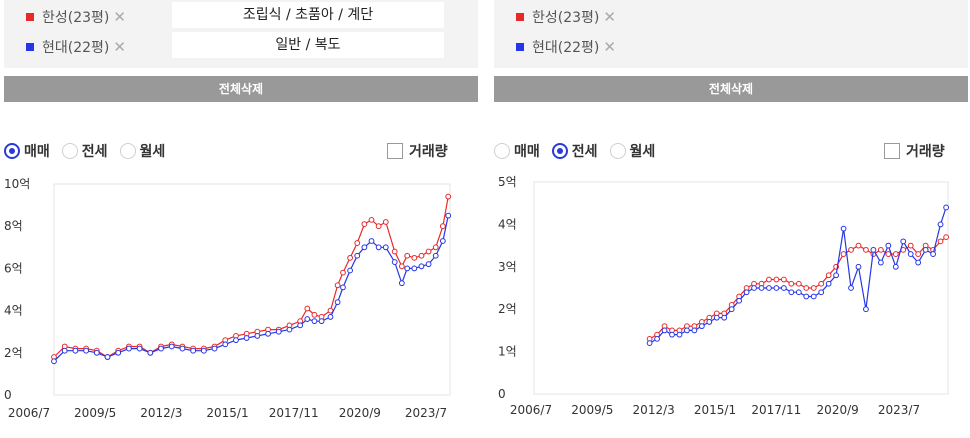 This screenshot has height=438, width=970. I want to click on volume-toggle: 거래량, so click(914, 151).